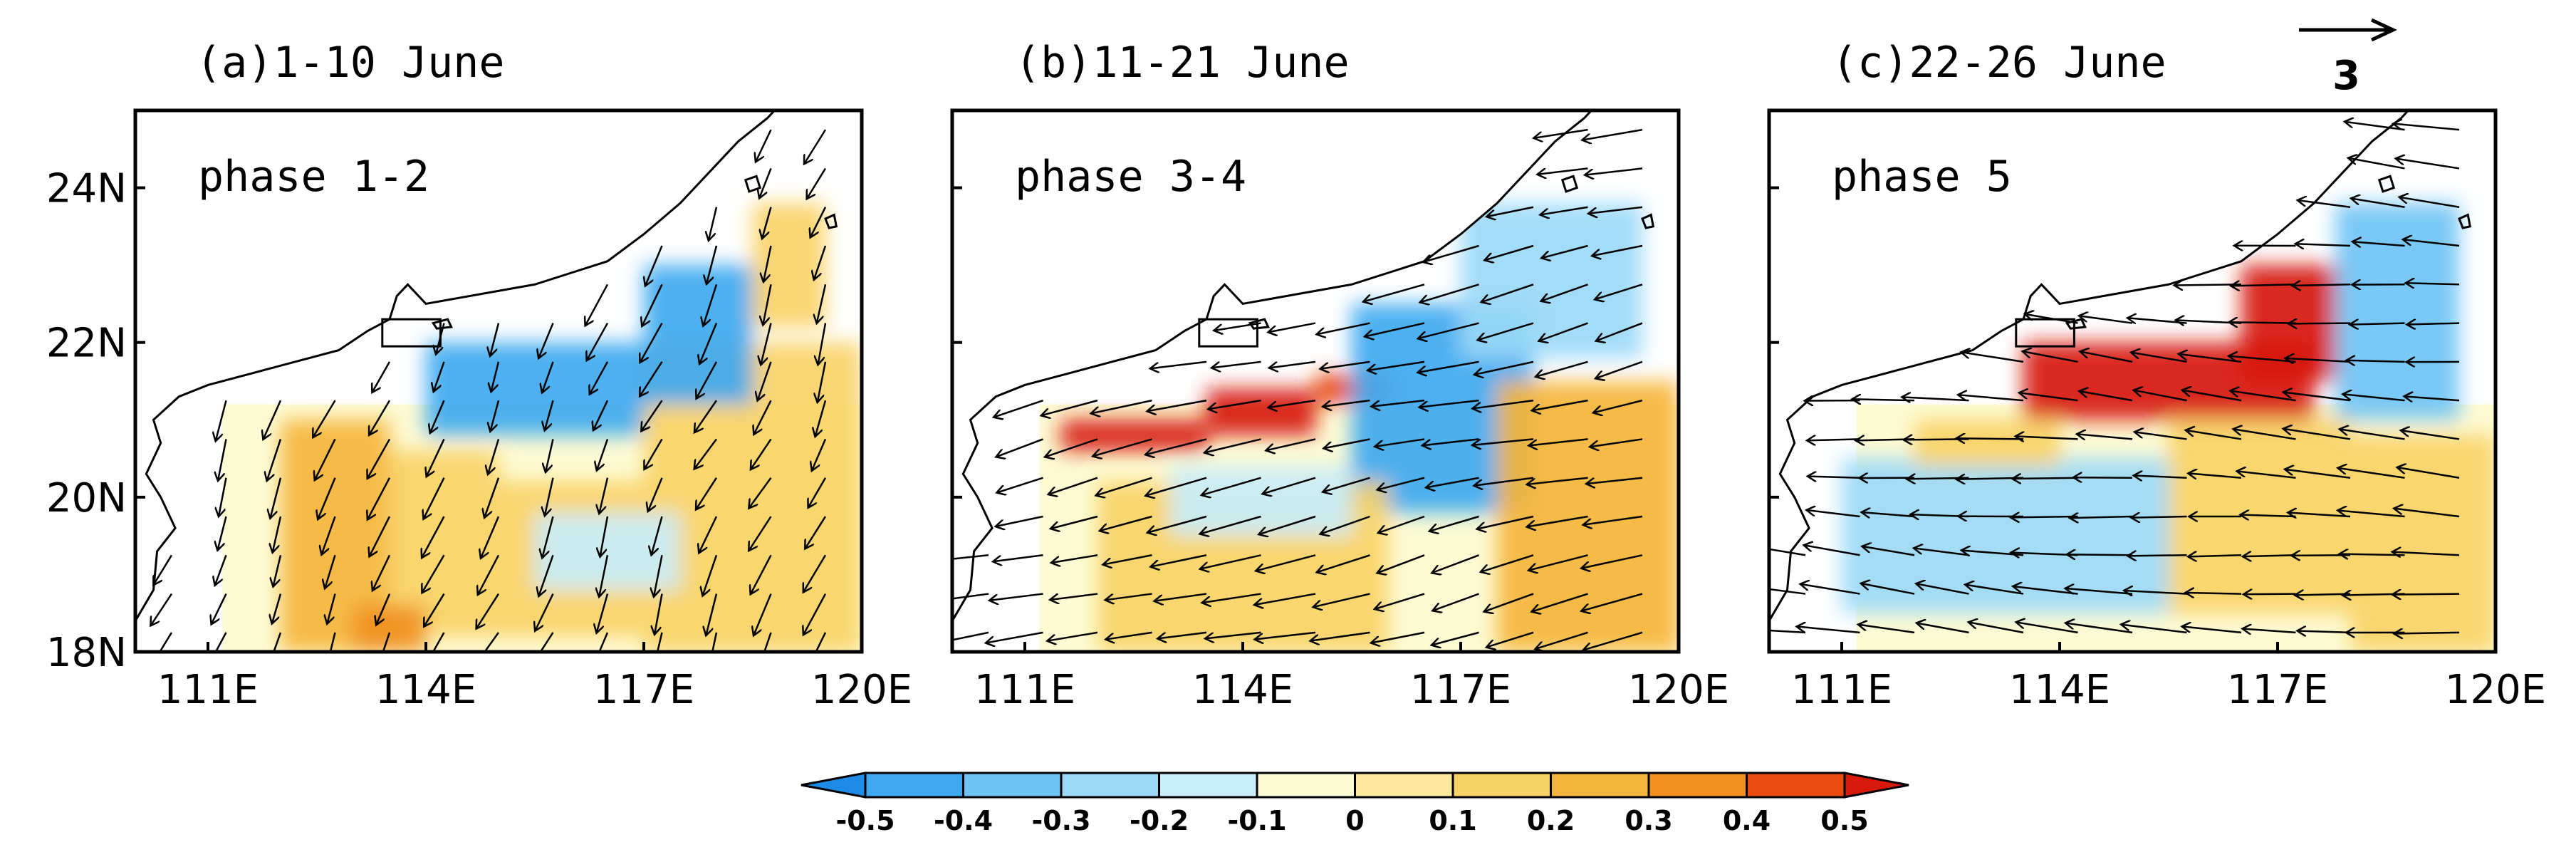  What do you see at coordinates (1130, 177) in the screenshot?
I see `panel-b-phase-label: phase 3-4` at bounding box center [1130, 177].